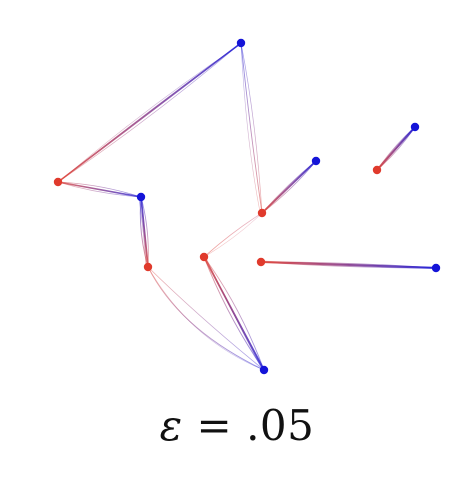 The width and height of the screenshot is (474, 482). Describe the element at coordinates (214, 425) in the screenshot. I see `equals-sign: =` at that location.